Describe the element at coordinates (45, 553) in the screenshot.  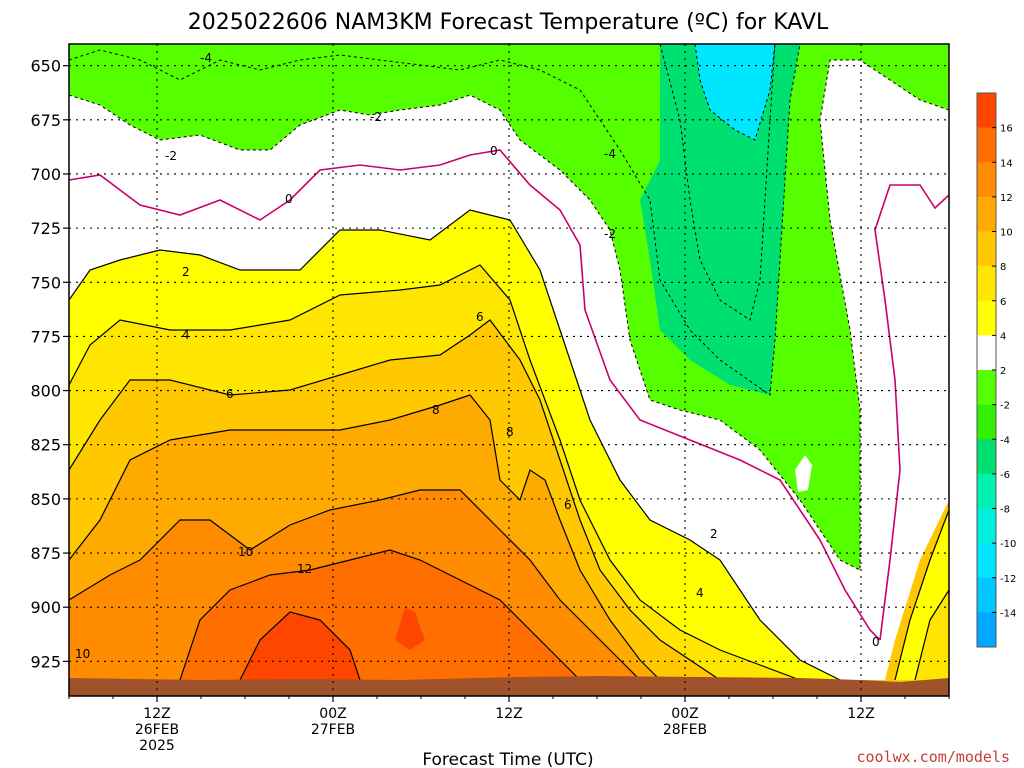
I see `y-tick-label: 875` at that location.